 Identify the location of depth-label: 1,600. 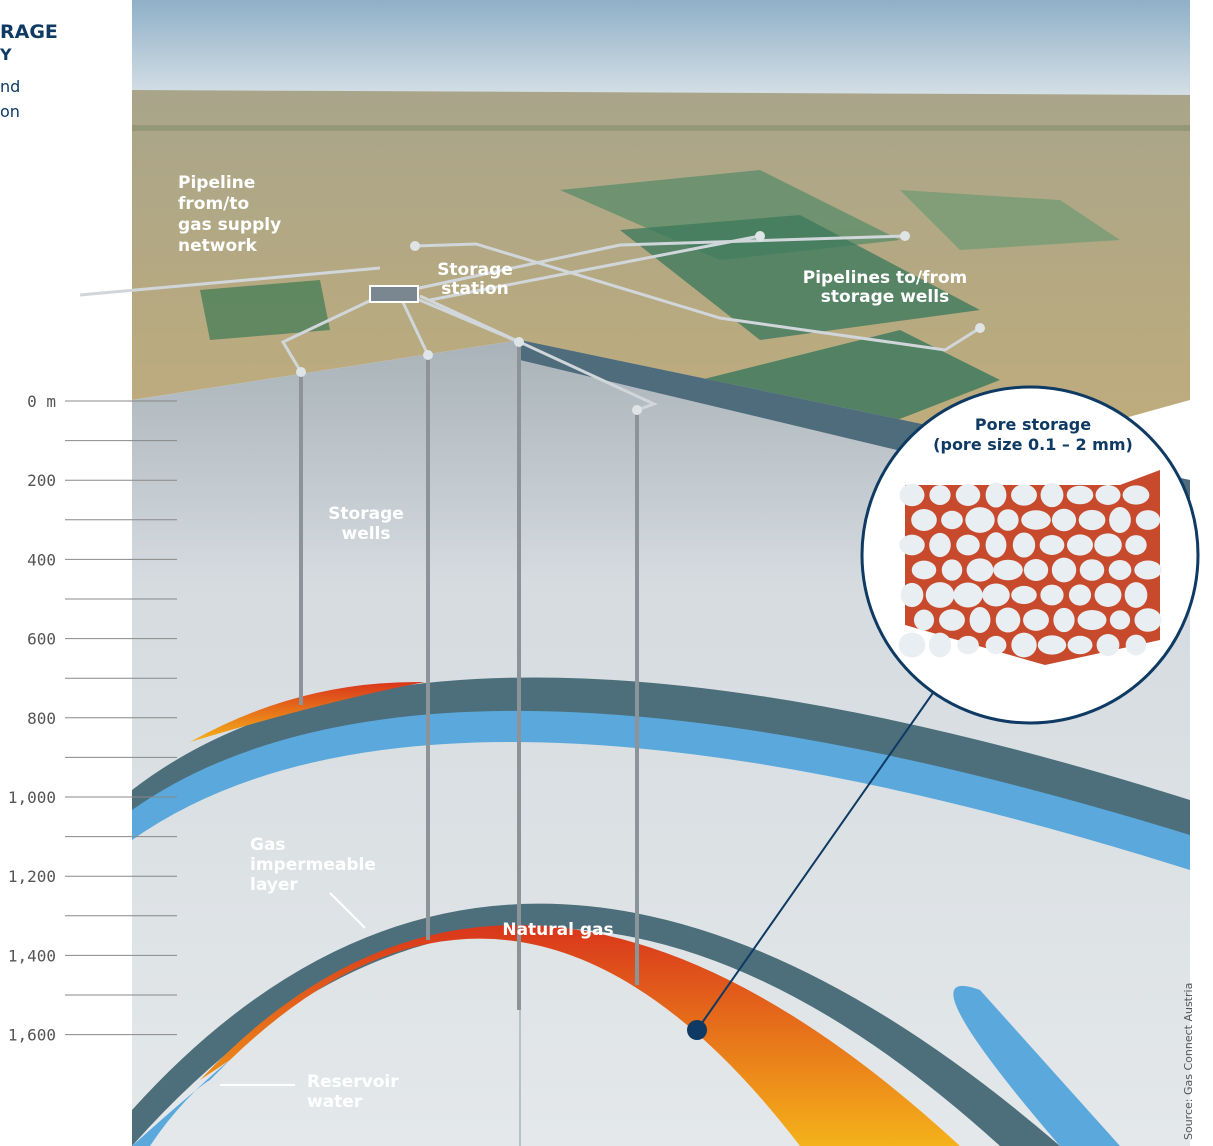
(32, 1035).